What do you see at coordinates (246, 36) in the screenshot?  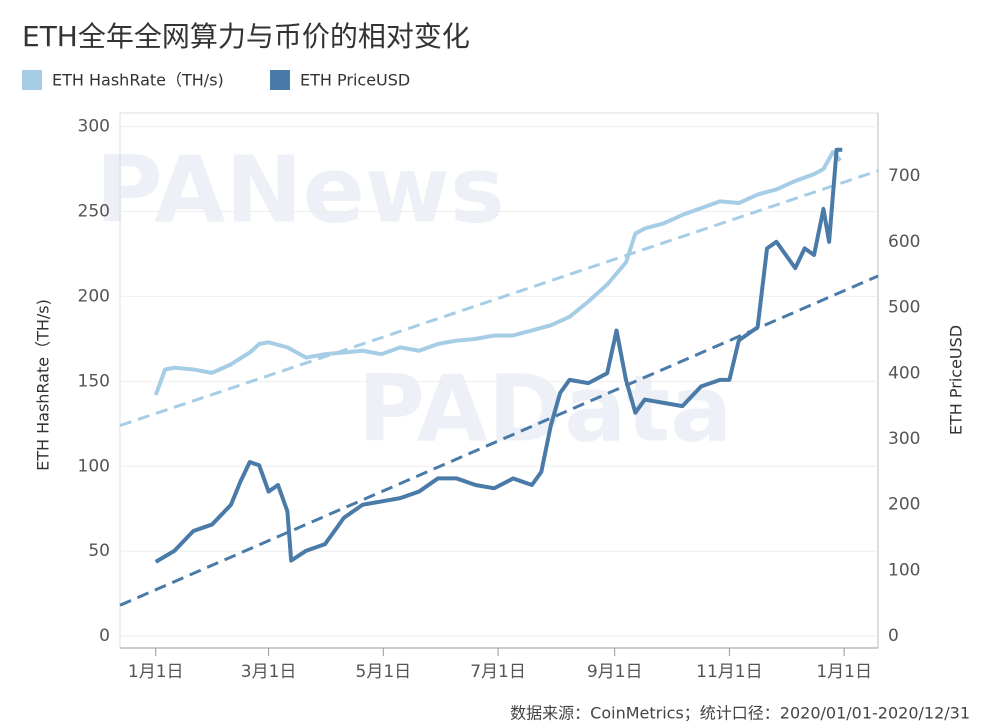 I see `chart-title: ETH全年全网算力与币价的相对变化` at bounding box center [246, 36].